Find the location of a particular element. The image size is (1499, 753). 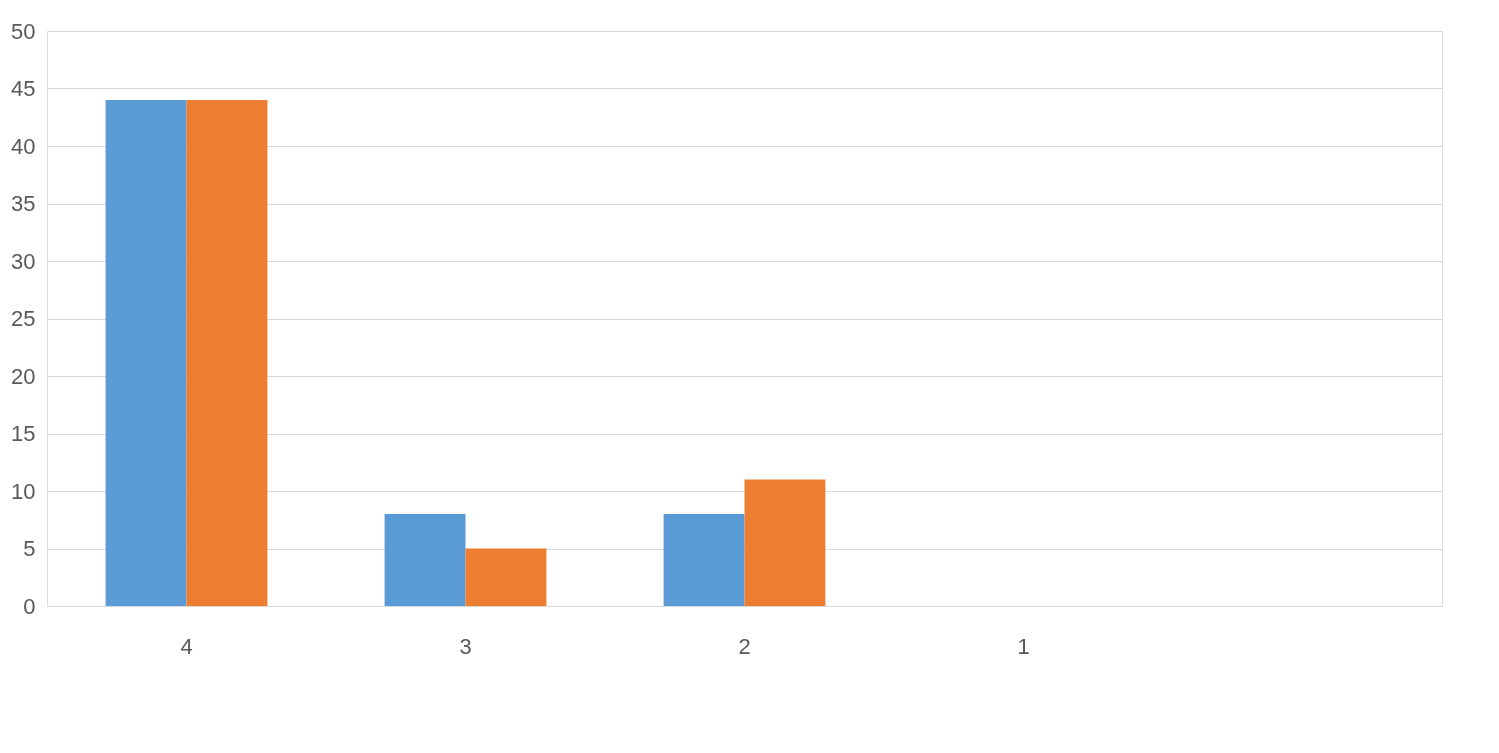

y-tick-label: 20 is located at coordinates (23, 376).